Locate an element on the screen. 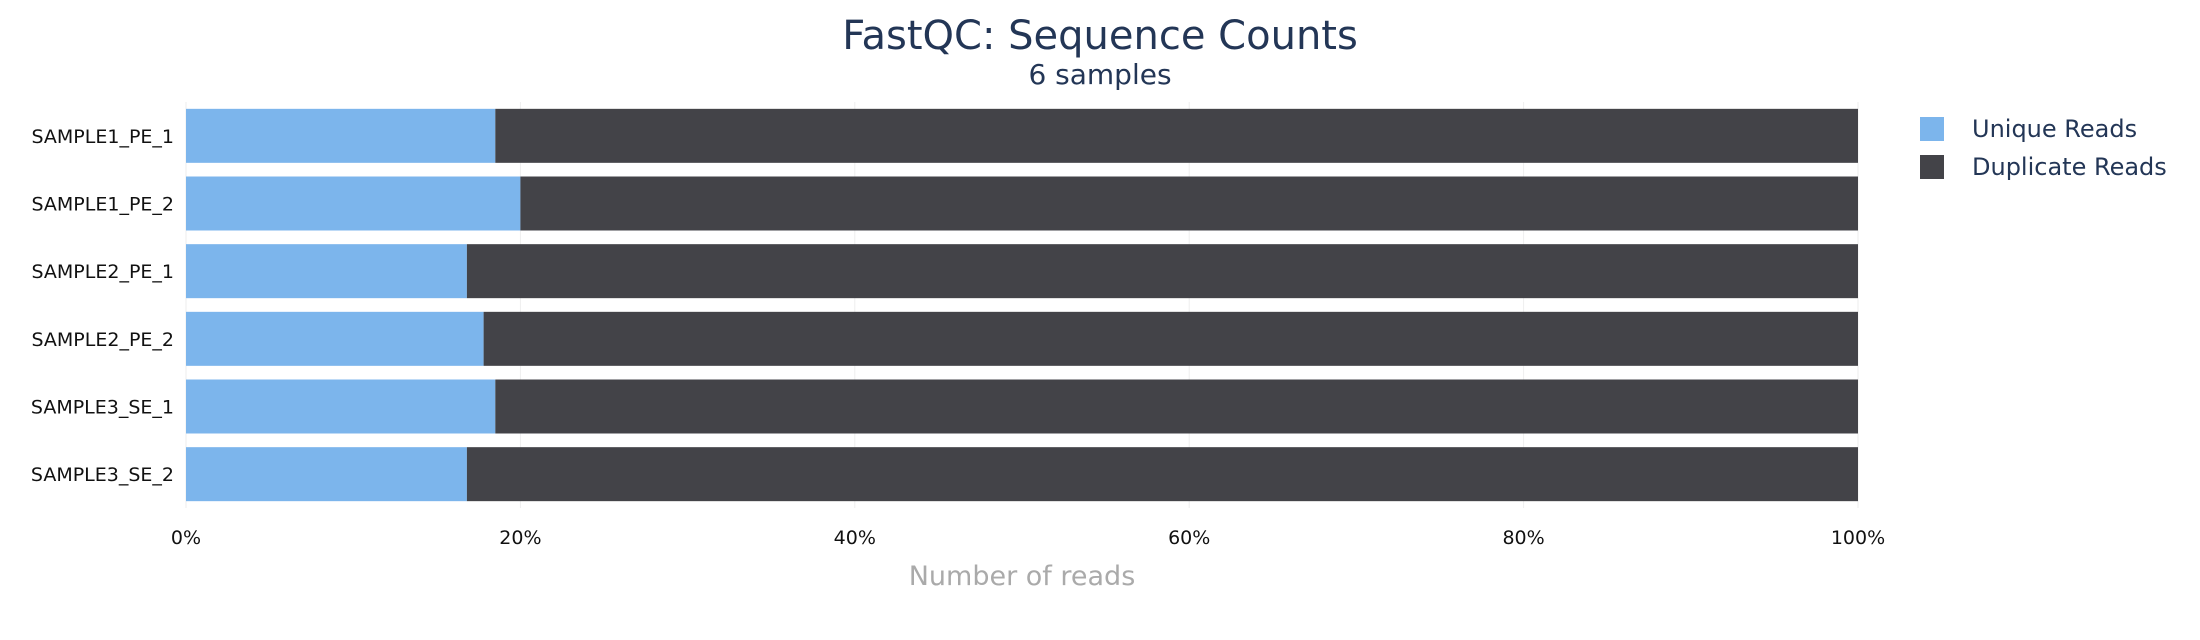 The height and width of the screenshot is (640, 2200). chart-title: FastQC: Sequence Counts is located at coordinates (1100, 36).